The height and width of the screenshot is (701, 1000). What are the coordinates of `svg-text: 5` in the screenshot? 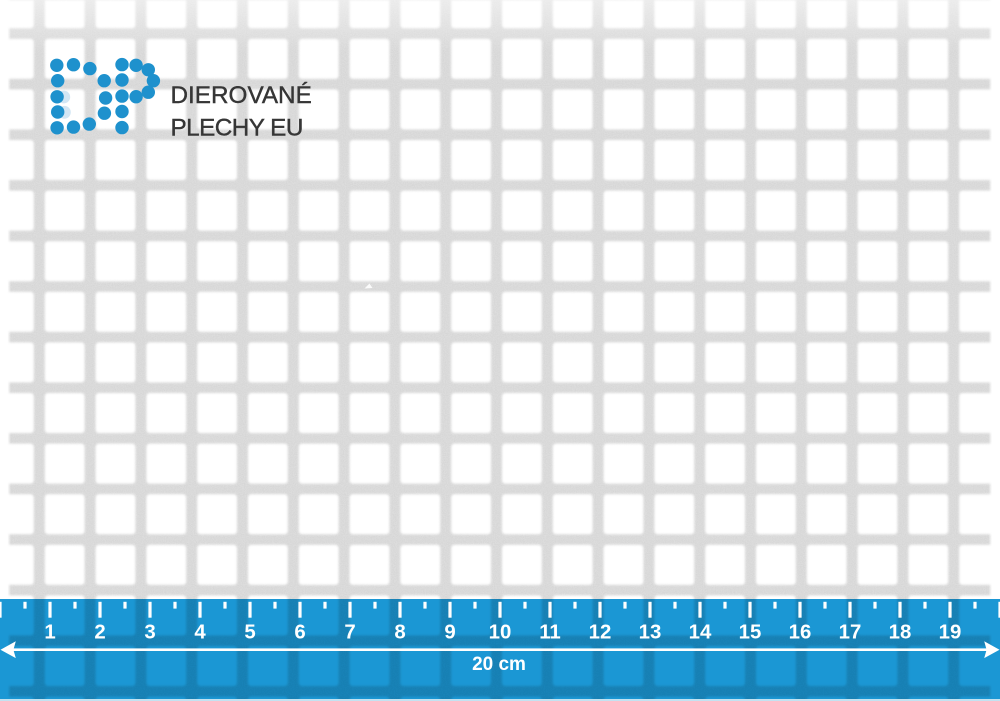 It's located at (249, 632).